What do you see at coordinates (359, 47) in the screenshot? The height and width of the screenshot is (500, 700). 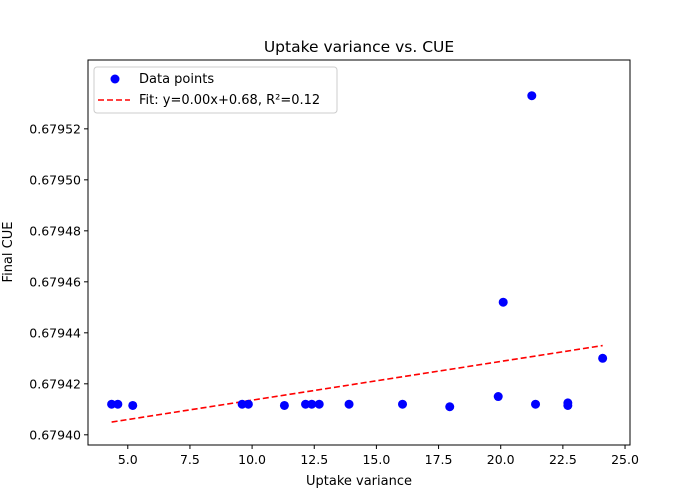 I see `chart-title: Uptake variance vs. CUE` at bounding box center [359, 47].